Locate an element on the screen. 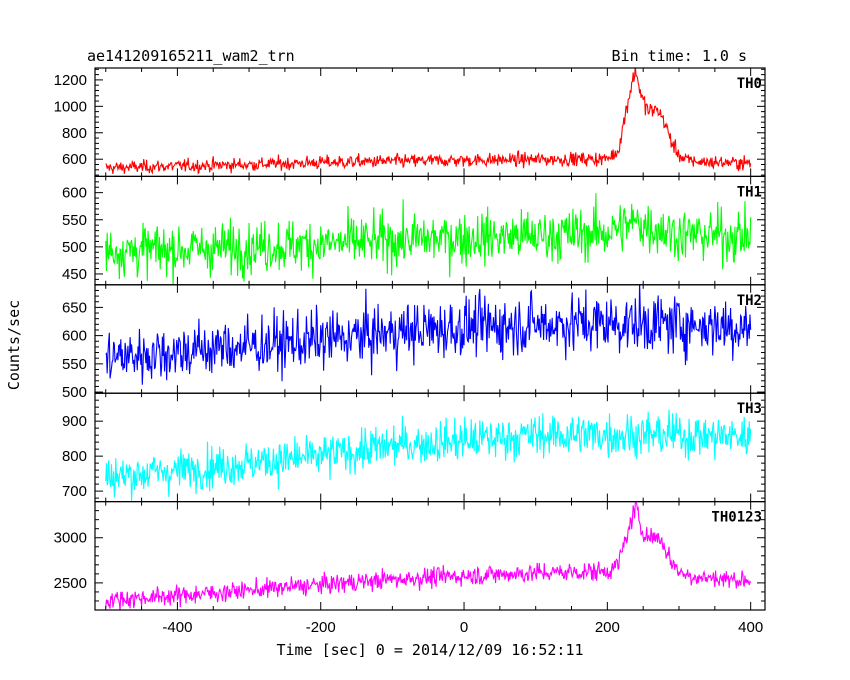  y-tick-label: 3000 is located at coordinates (70, 538).